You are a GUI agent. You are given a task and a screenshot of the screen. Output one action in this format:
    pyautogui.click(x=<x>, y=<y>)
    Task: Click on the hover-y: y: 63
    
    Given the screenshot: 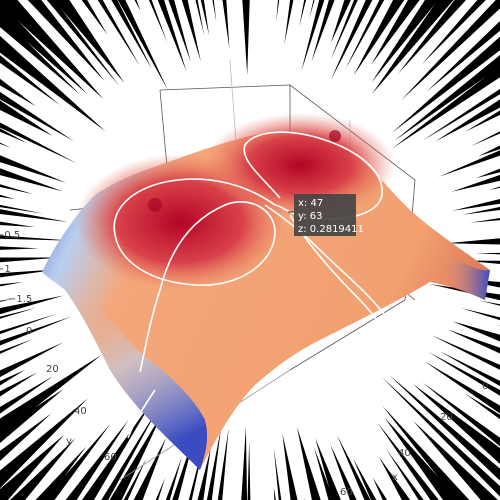 What is the action you would take?
    pyautogui.click(x=310, y=216)
    